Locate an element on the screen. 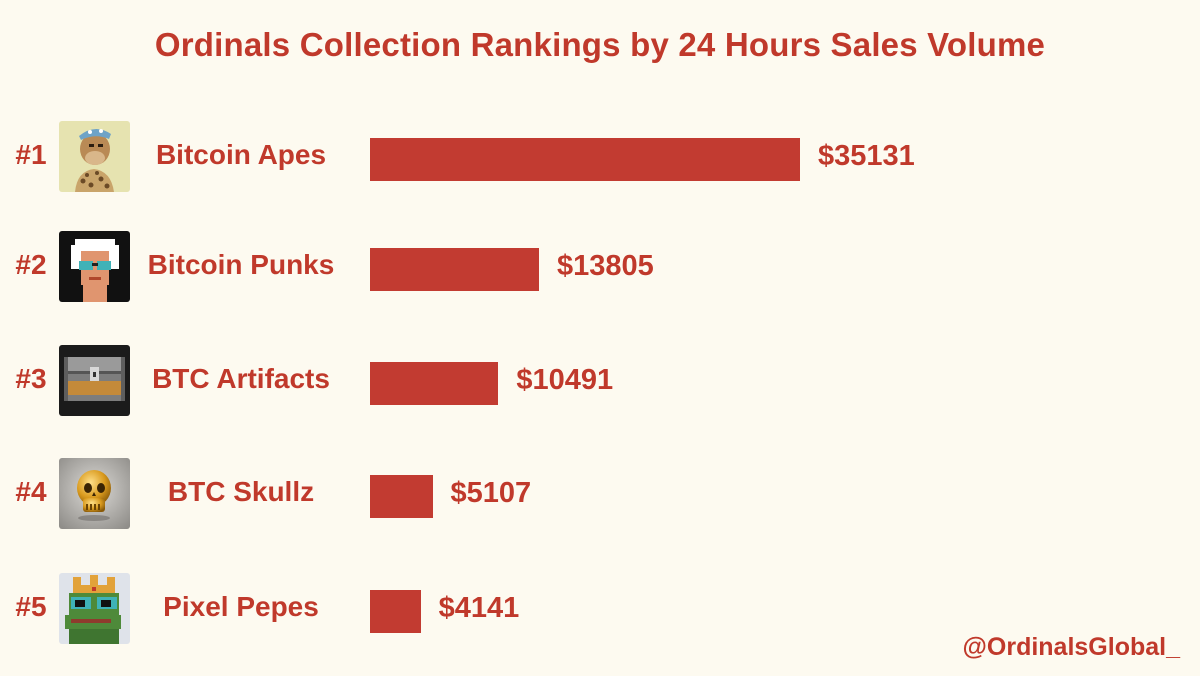 This screenshot has height=676, width=1200. value-label: $10491 is located at coordinates (565, 380).